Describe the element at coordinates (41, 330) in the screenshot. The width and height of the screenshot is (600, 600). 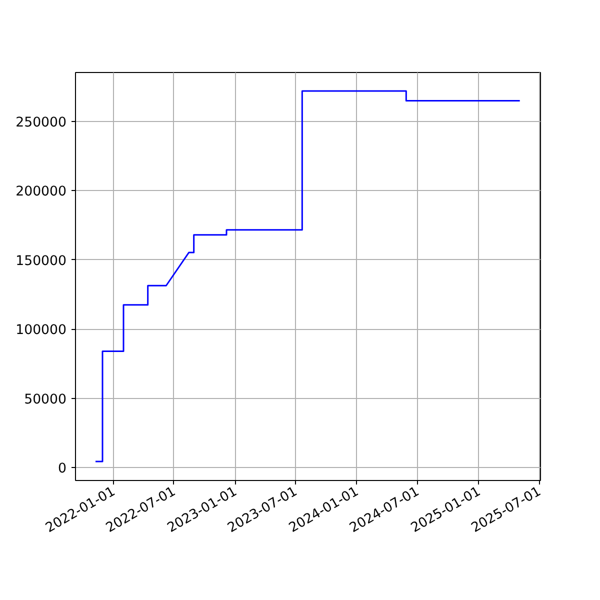
I see `y-tick-label: 100000` at that location.